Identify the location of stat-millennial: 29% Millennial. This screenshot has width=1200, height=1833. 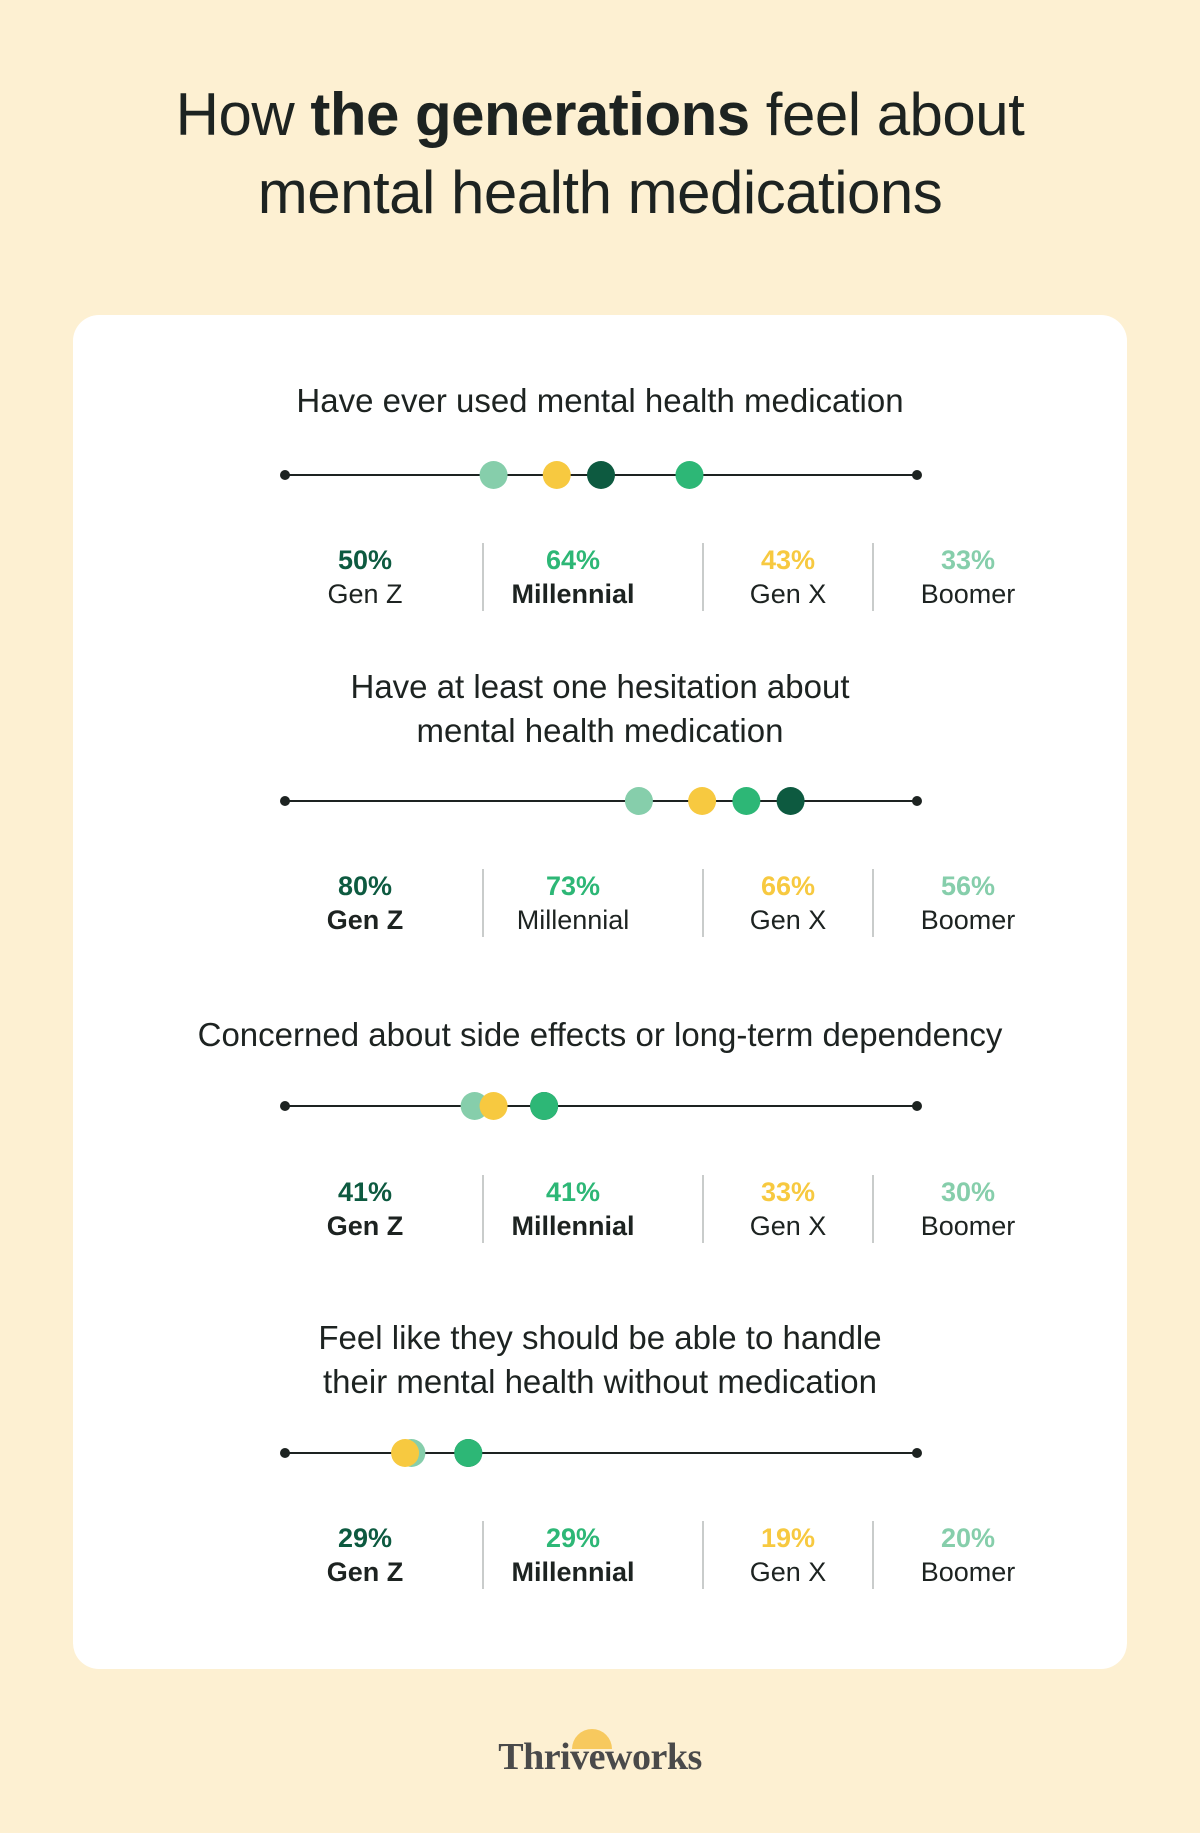
(573, 1556).